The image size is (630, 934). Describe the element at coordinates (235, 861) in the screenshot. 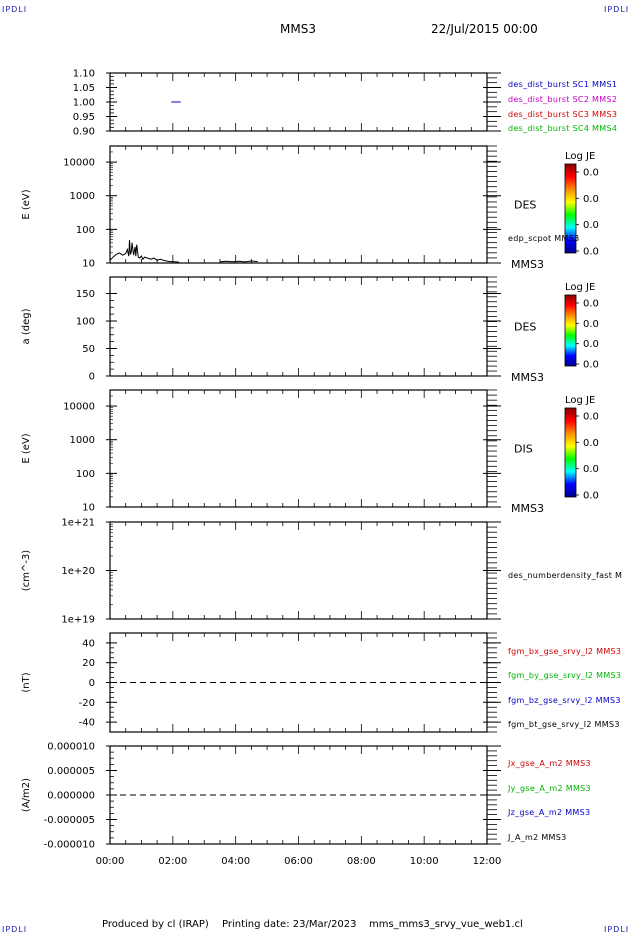

I see `x-tick-label: 04:00` at that location.